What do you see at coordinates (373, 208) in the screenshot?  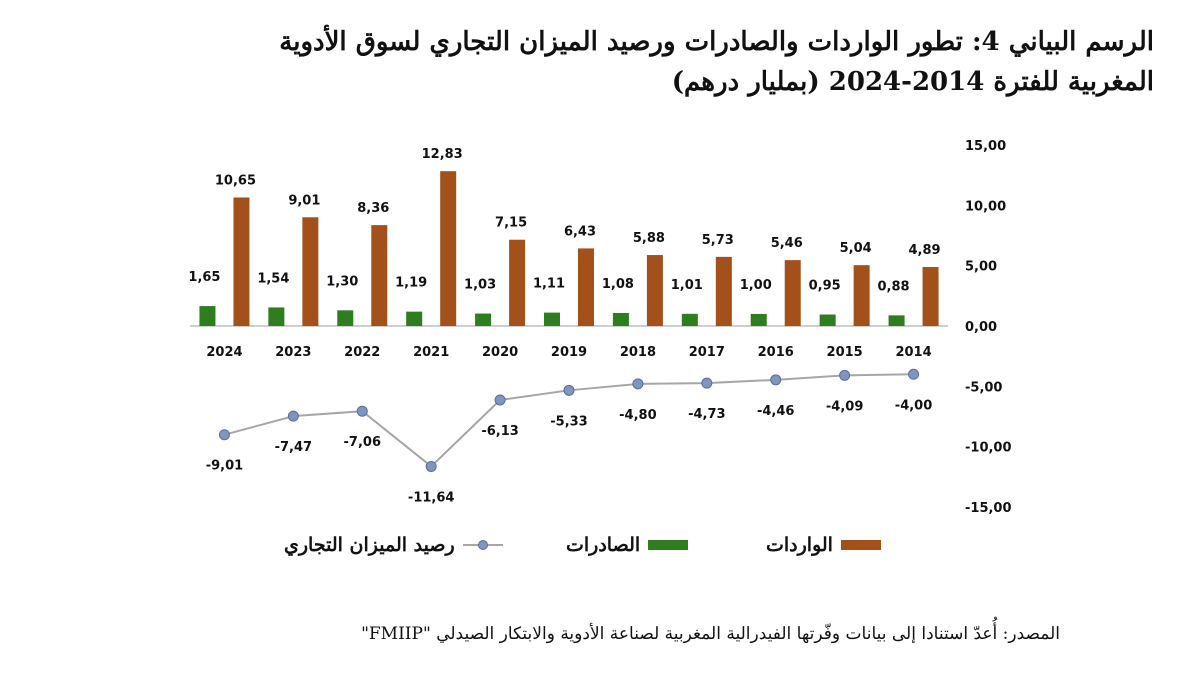 I see `data-label-imports: 8,36` at bounding box center [373, 208].